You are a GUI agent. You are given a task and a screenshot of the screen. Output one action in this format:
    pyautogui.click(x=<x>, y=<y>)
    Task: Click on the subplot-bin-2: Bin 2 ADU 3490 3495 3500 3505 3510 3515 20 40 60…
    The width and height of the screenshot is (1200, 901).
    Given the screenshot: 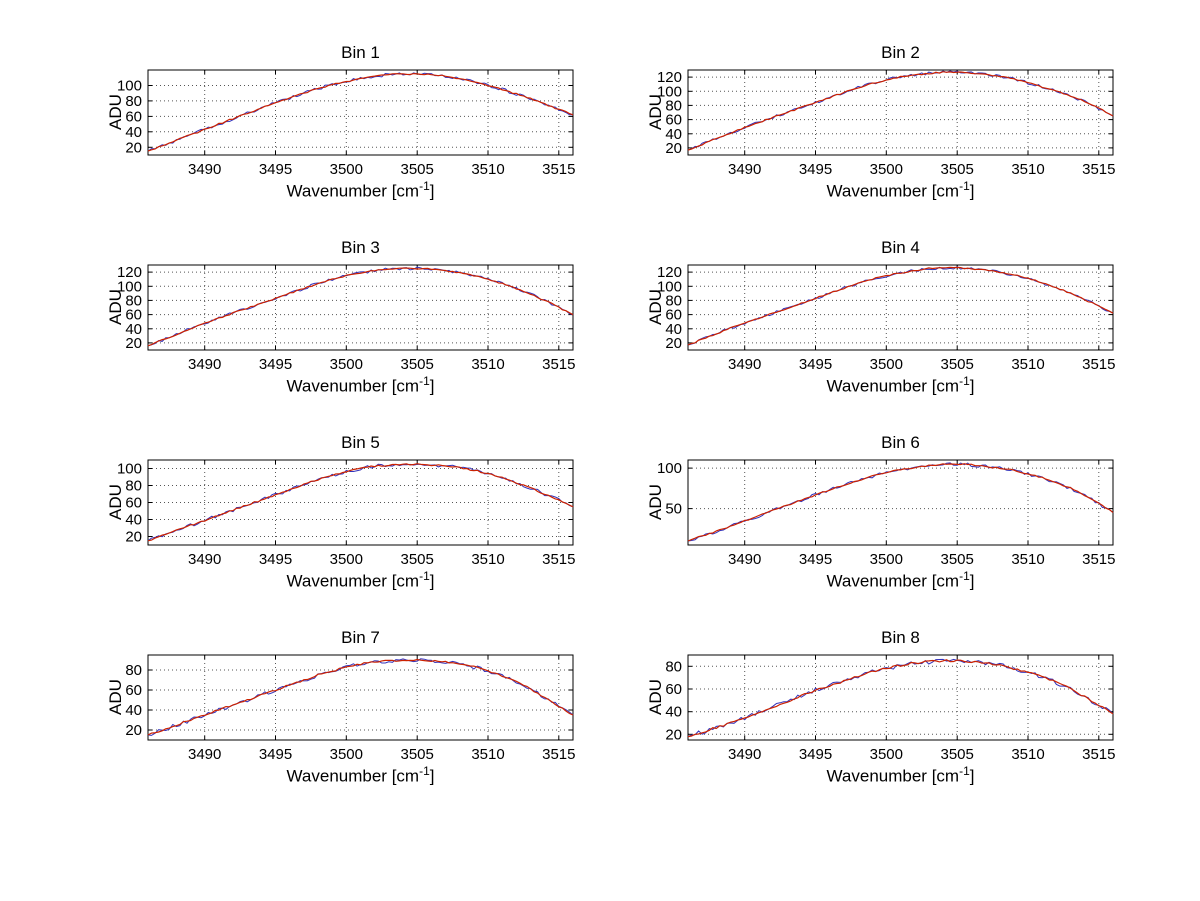 What is the action you would take?
    pyautogui.click(x=873, y=139)
    